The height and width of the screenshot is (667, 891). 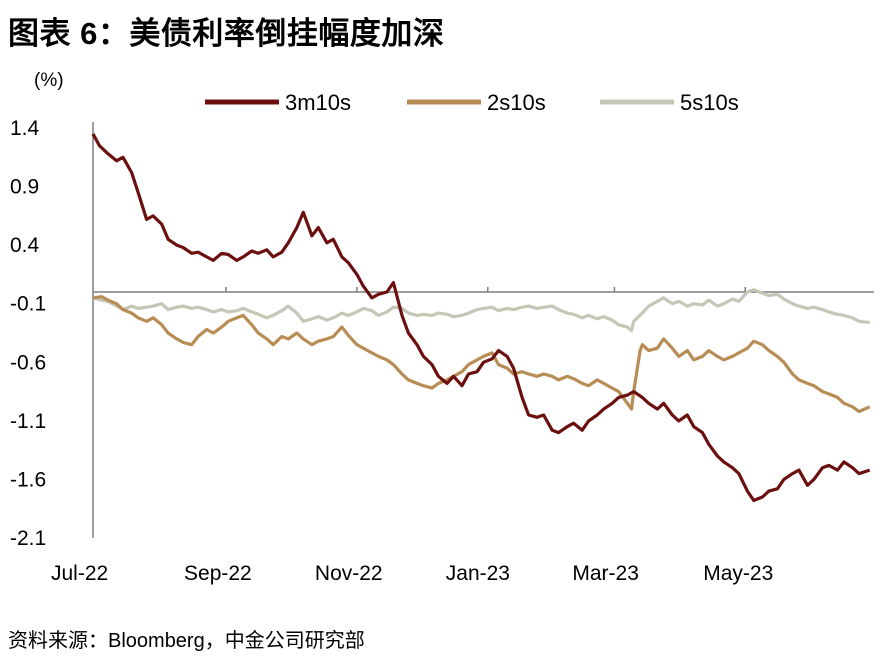 What do you see at coordinates (25, 128) in the screenshot?
I see `y-tick-label: 1.4` at bounding box center [25, 128].